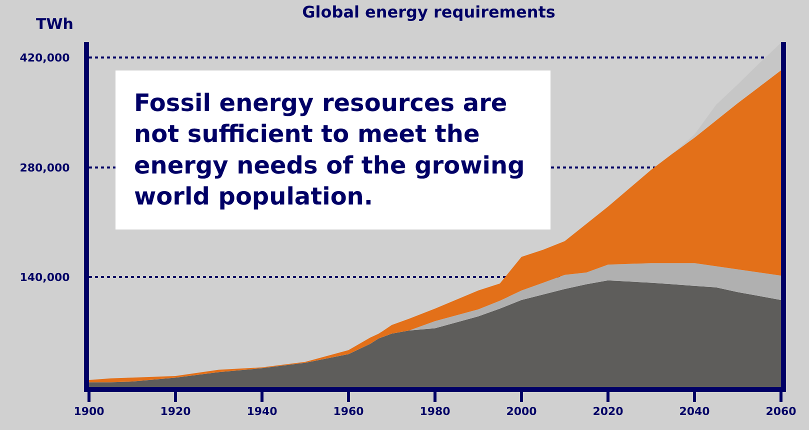 The image size is (809, 430). I want to click on x-tick-label: 2040, so click(694, 411).